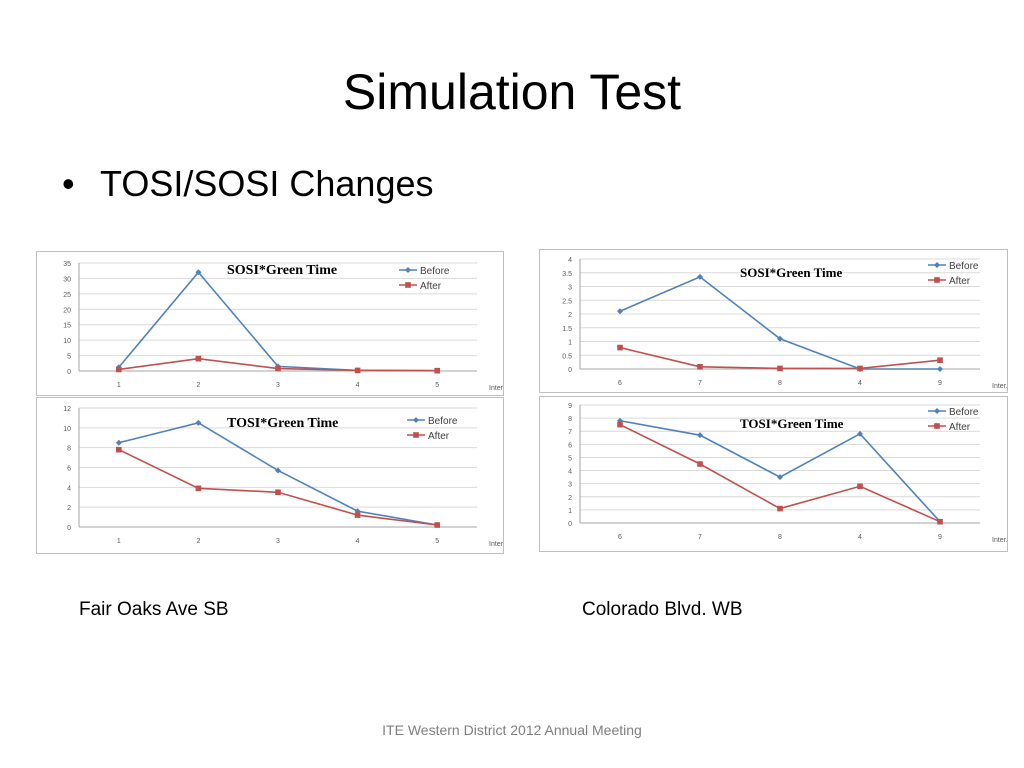  Describe the element at coordinates (512, 92) in the screenshot. I see `slide-title: Simulation Test` at that location.